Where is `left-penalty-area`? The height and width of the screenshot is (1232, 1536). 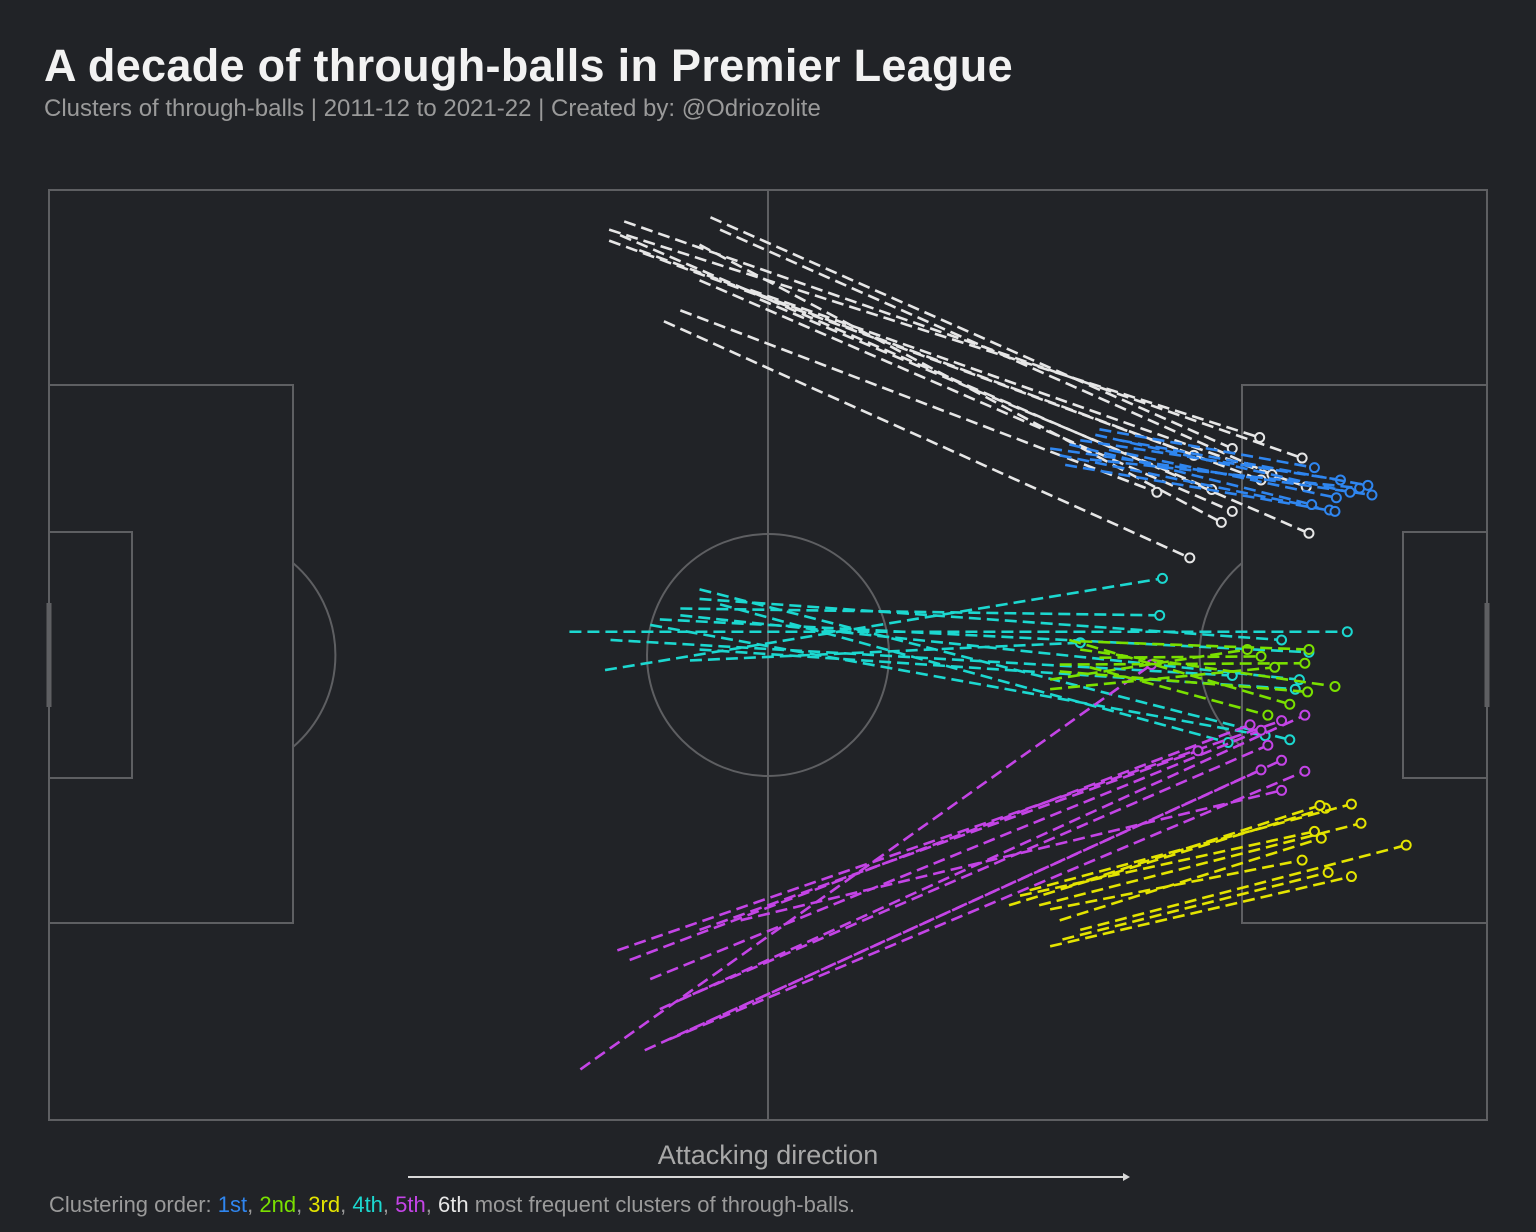
left-penalty-area is located at coordinates (171, 654).